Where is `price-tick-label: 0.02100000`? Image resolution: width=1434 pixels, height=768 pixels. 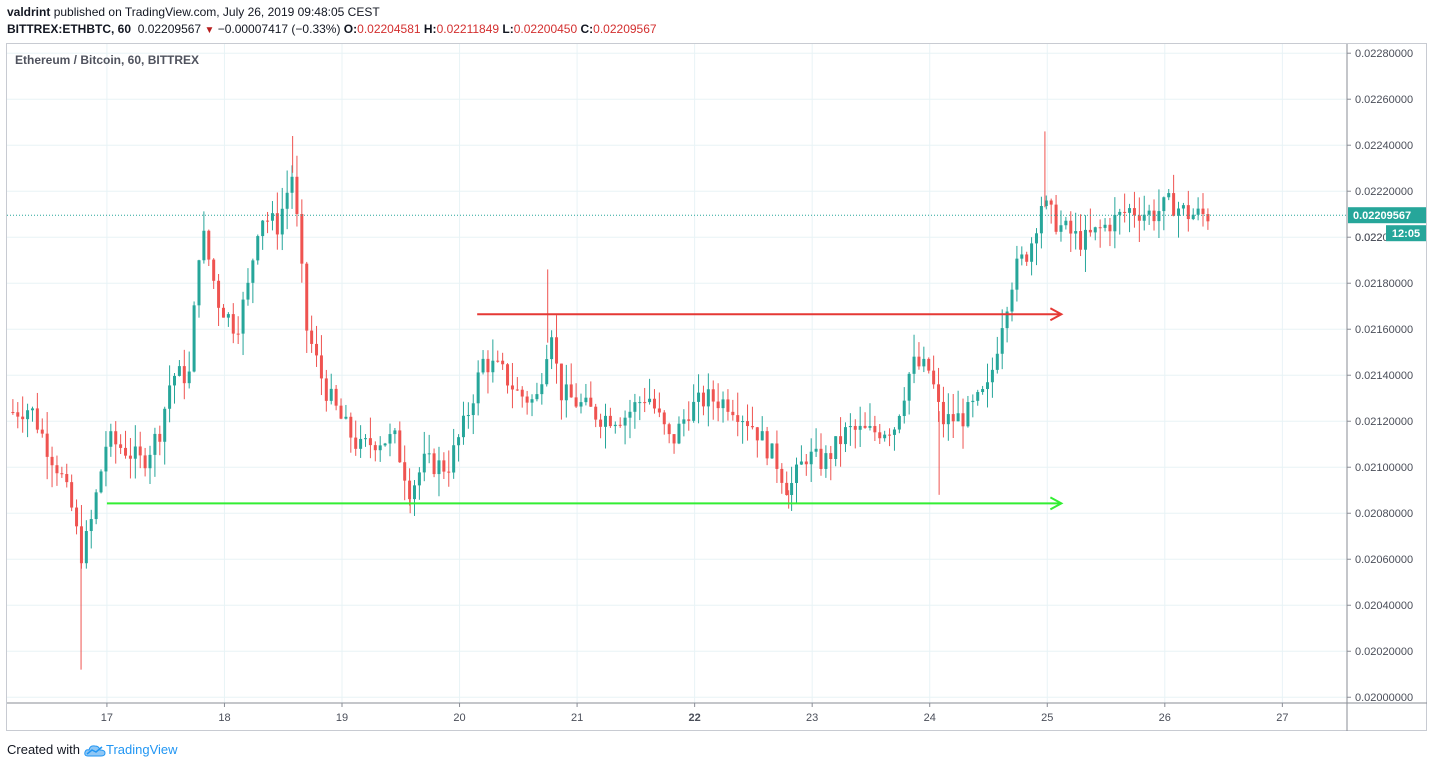
price-tick-label: 0.02100000 is located at coordinates (1384, 468).